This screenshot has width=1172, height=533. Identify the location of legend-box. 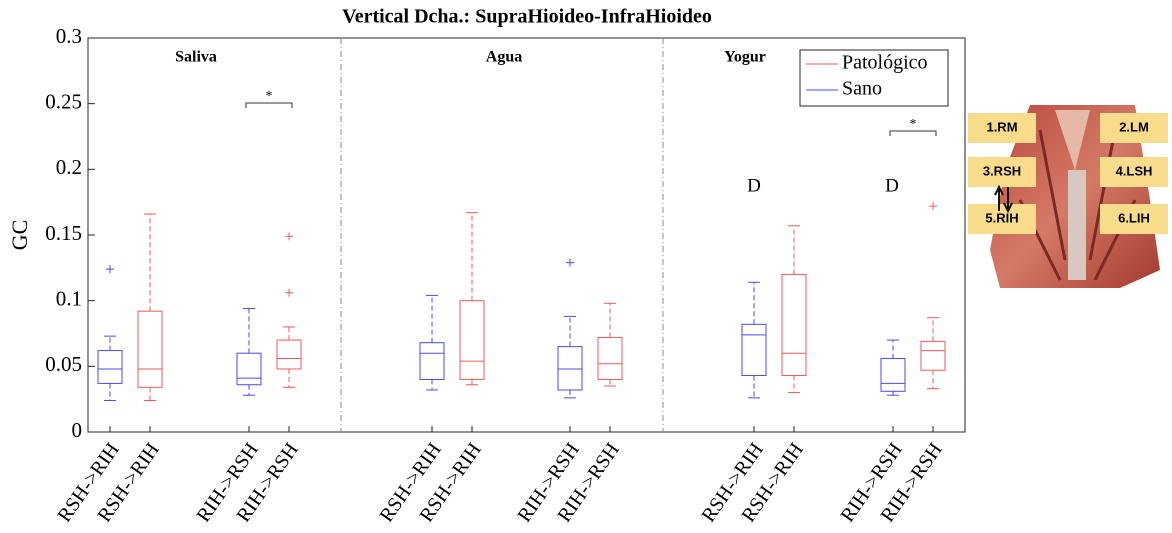
(874, 78).